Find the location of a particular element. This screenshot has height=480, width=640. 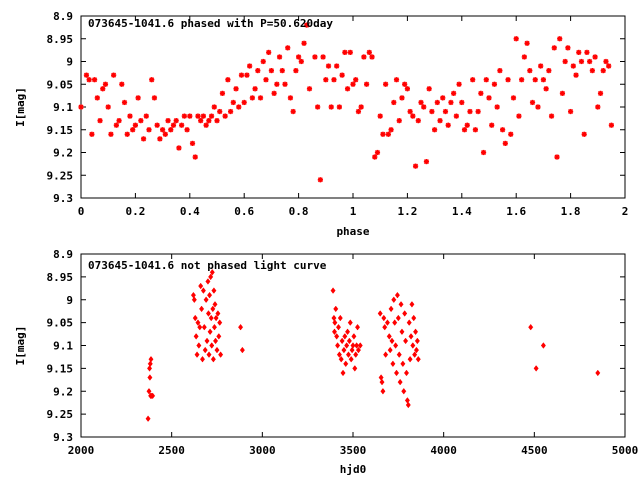

y-tick-label: 9 is located at coordinates (69, 300).